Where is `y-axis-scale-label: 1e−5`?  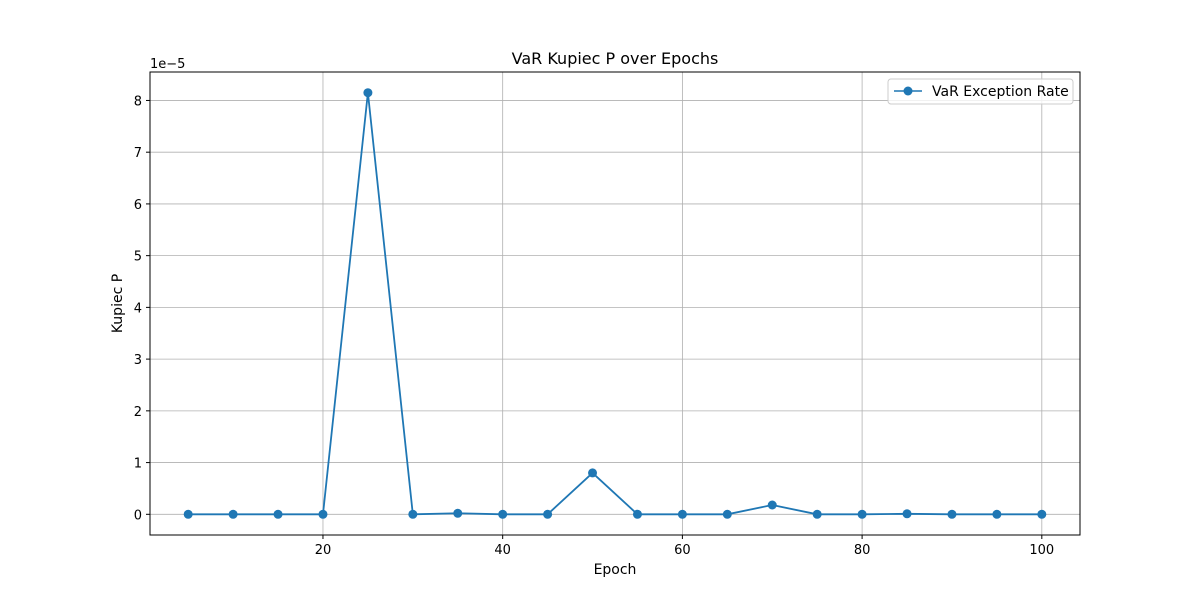 y-axis-scale-label: 1e−5 is located at coordinates (167, 64).